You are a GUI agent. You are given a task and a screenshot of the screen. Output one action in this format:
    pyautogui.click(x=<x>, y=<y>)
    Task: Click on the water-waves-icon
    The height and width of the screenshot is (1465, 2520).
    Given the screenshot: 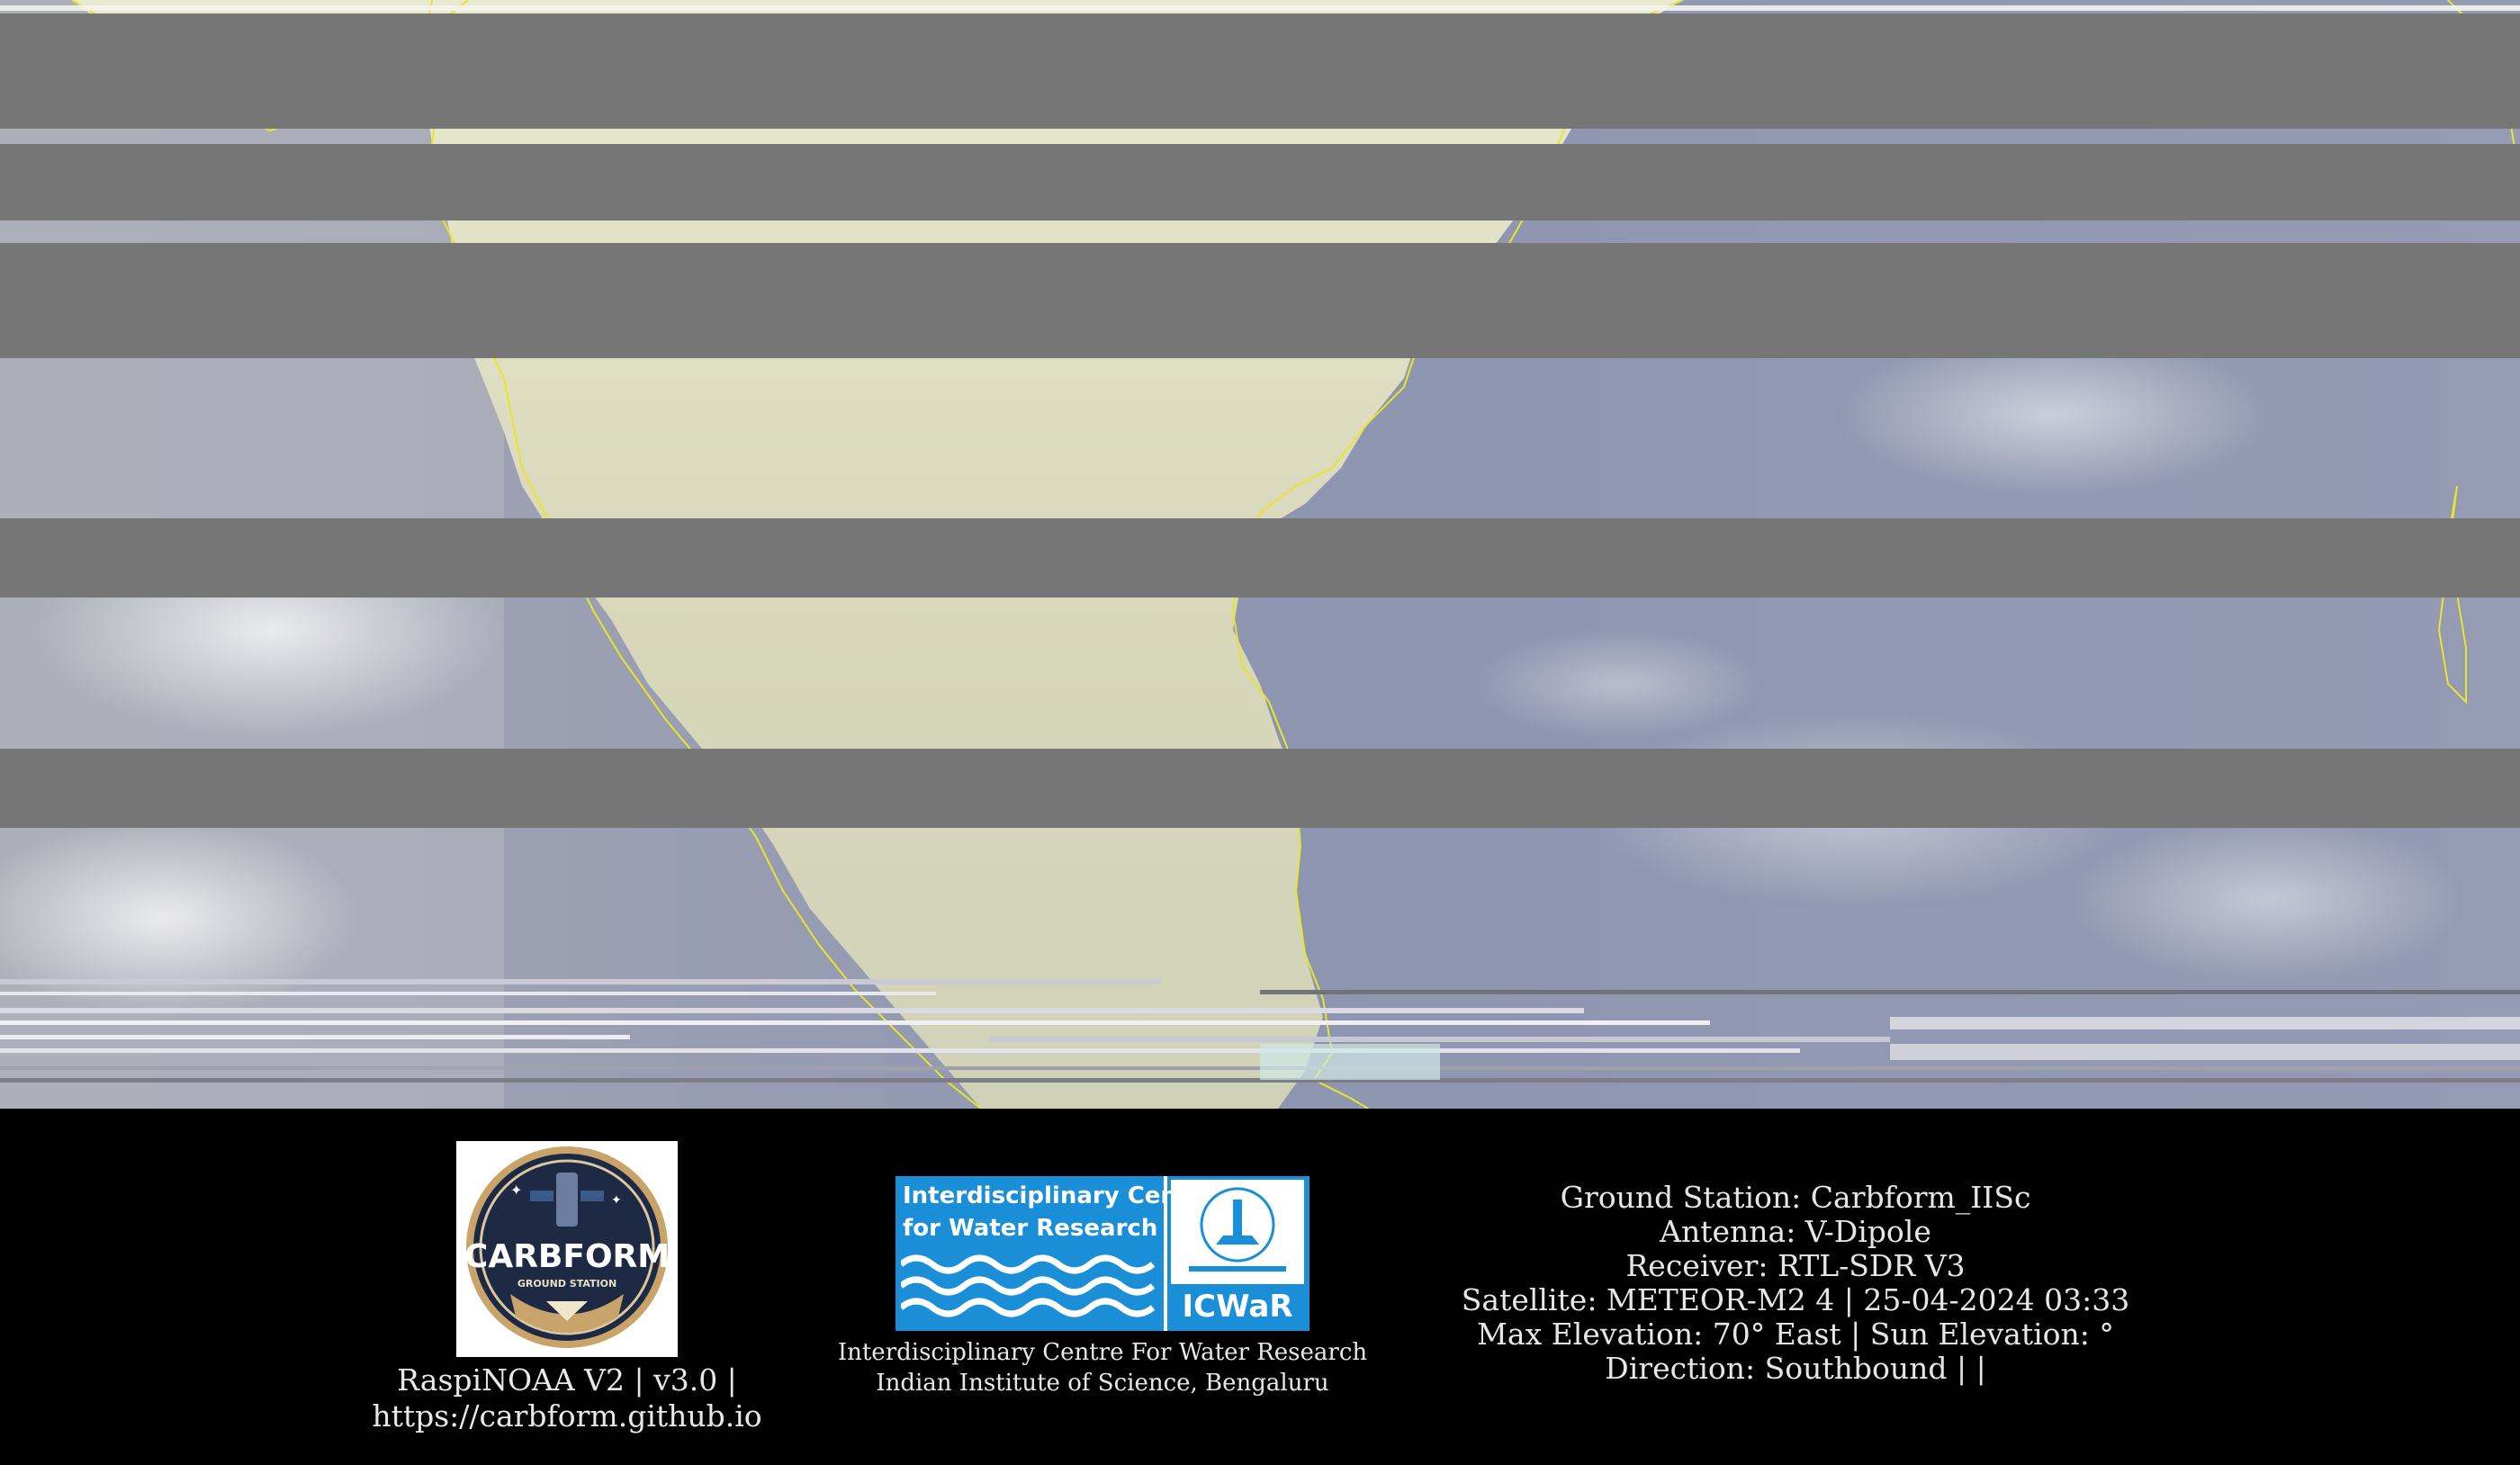 What is the action you would take?
    pyautogui.click(x=1028, y=1285)
    